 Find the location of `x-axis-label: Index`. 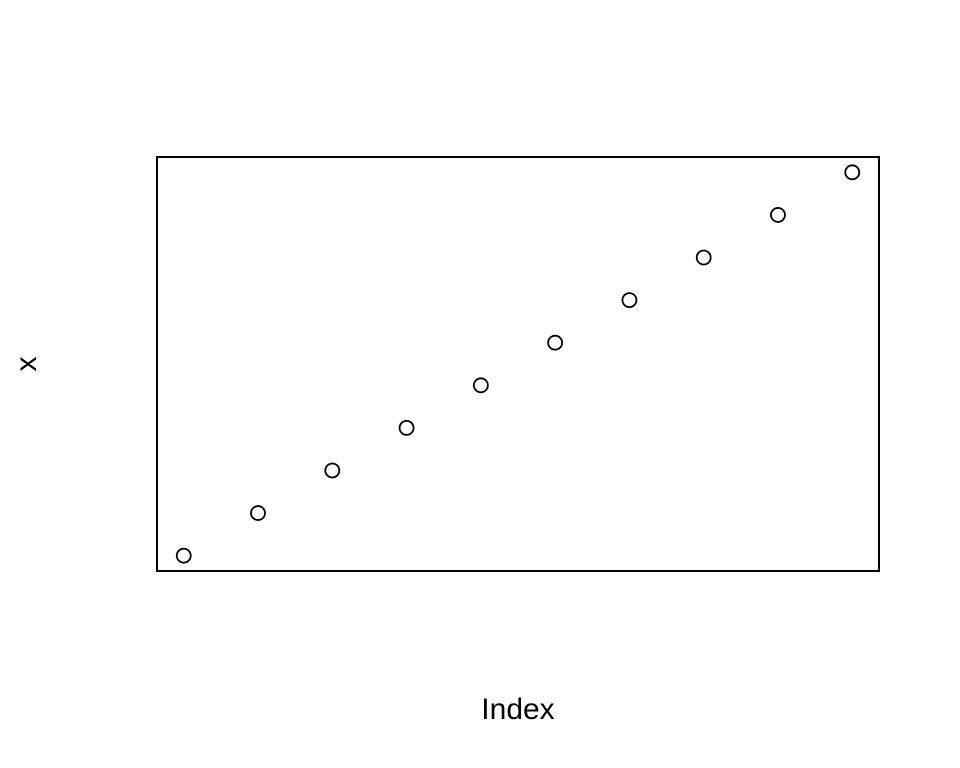

x-axis-label: Index is located at coordinates (517, 709).